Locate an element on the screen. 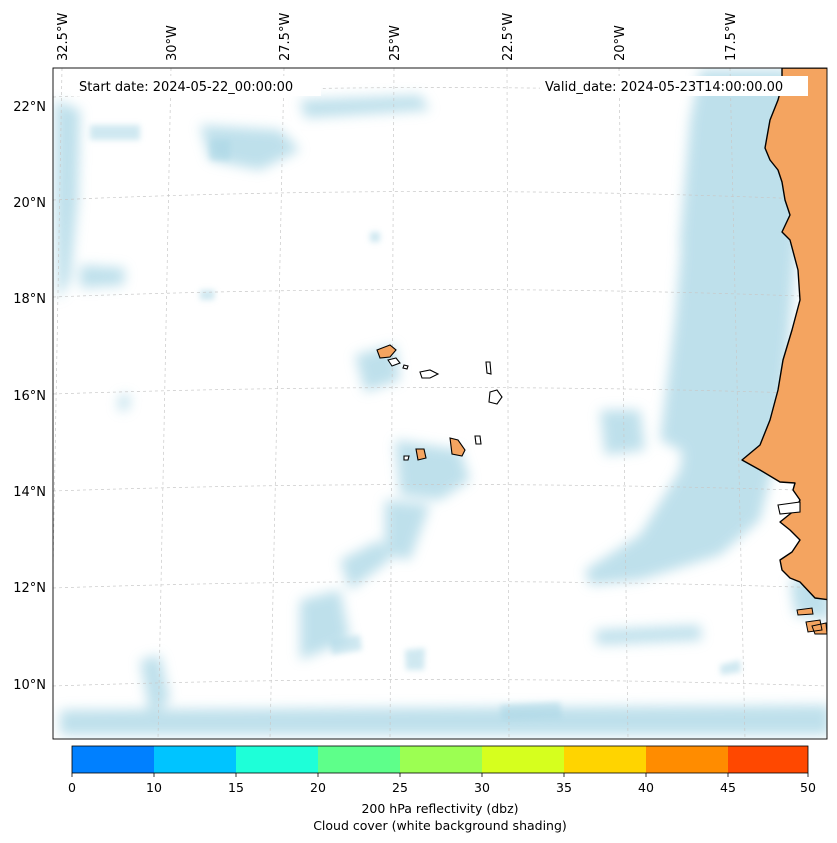 This screenshot has height=843, width=837. lon-label-17-5w: 17.5°W is located at coordinates (731, 37).